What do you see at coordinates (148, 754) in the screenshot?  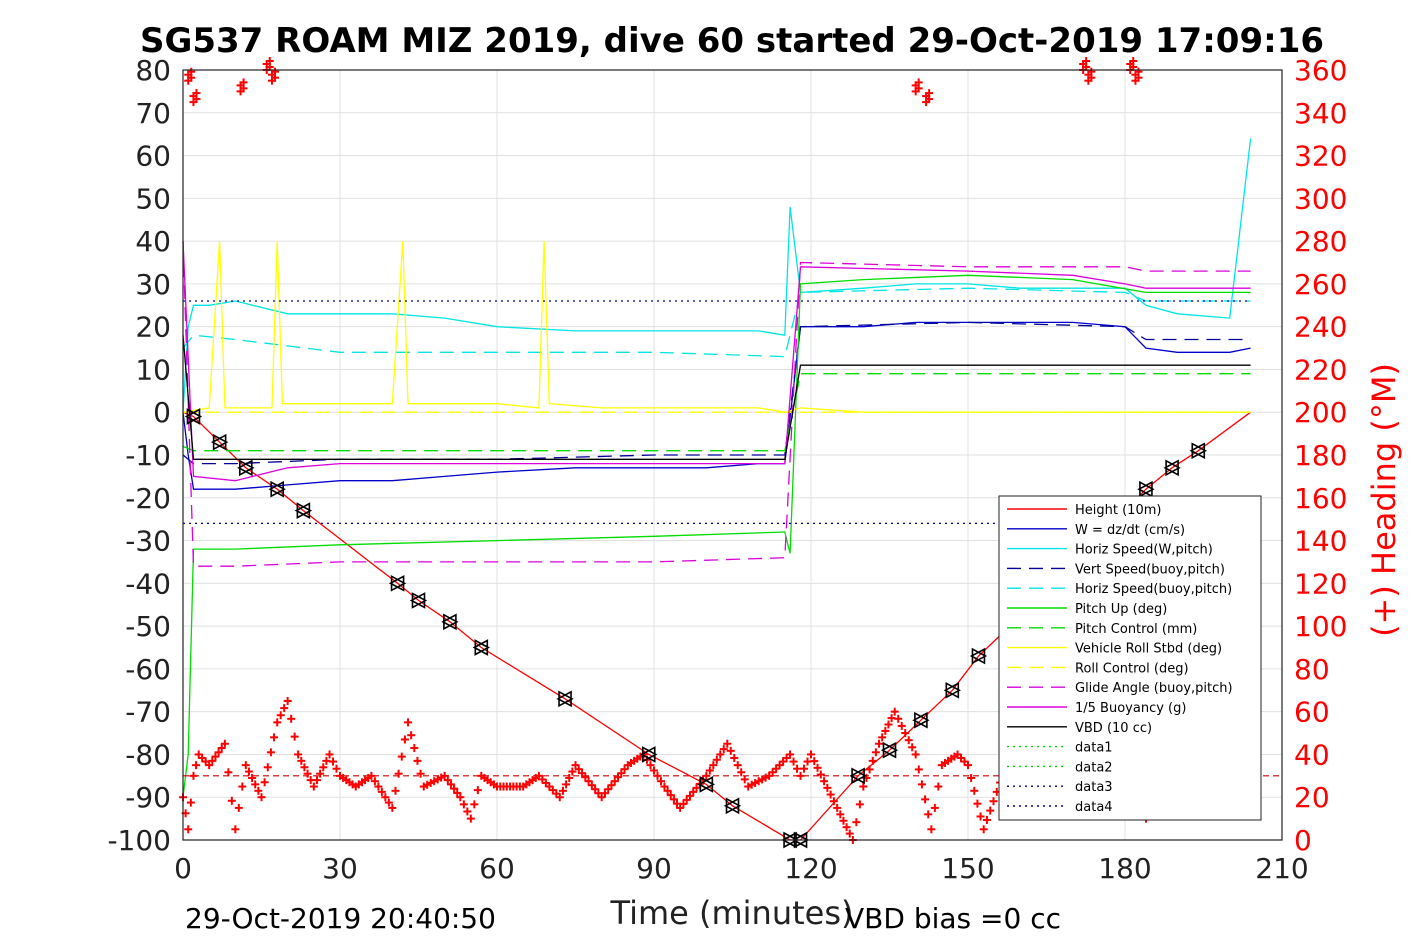 I see `y-tick-label-16: -80` at bounding box center [148, 754].